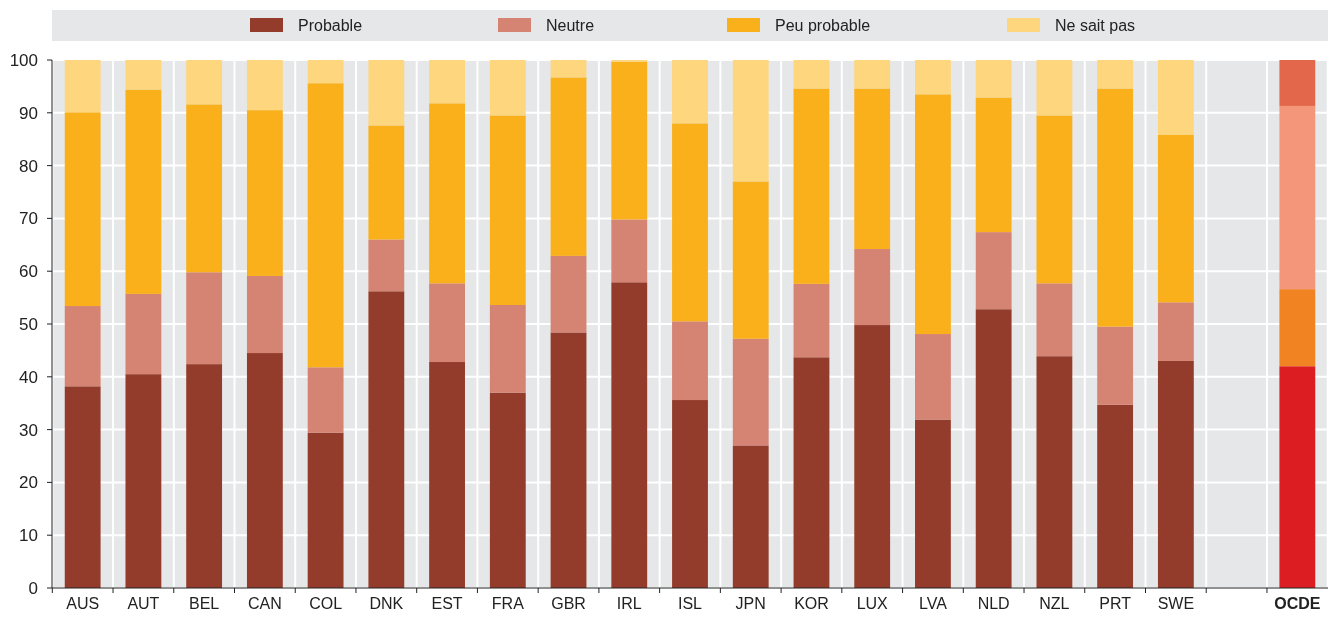 This screenshot has width=1328, height=619. I want to click on x-tick-label: ISL, so click(690, 603).